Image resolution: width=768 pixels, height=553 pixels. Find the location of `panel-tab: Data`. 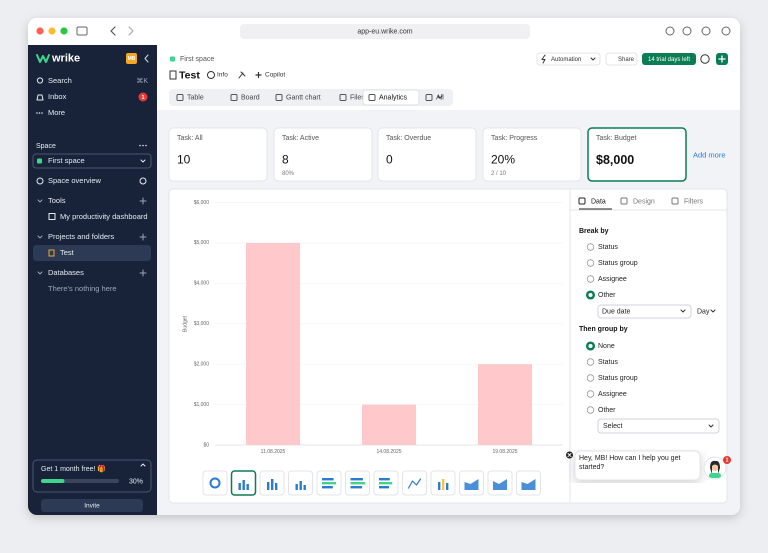

panel-tab: Data is located at coordinates (598, 201).